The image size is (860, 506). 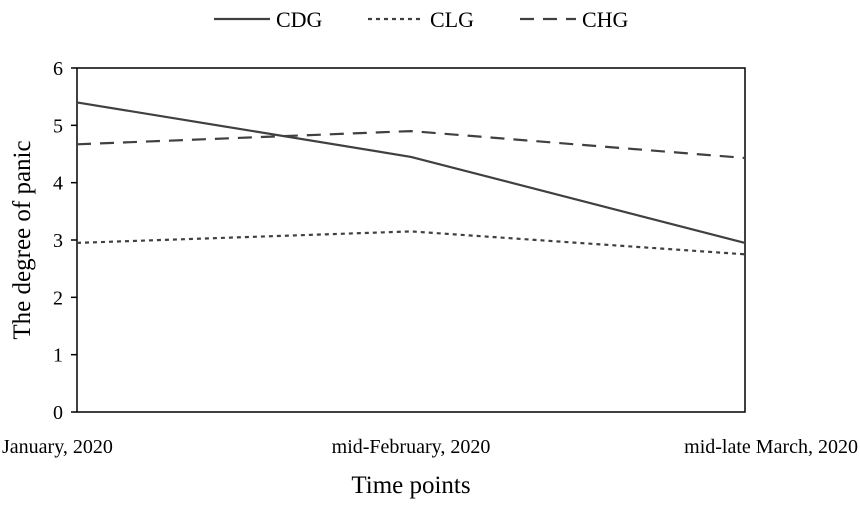 I want to click on legend-label: CDG, so click(x=299, y=19).